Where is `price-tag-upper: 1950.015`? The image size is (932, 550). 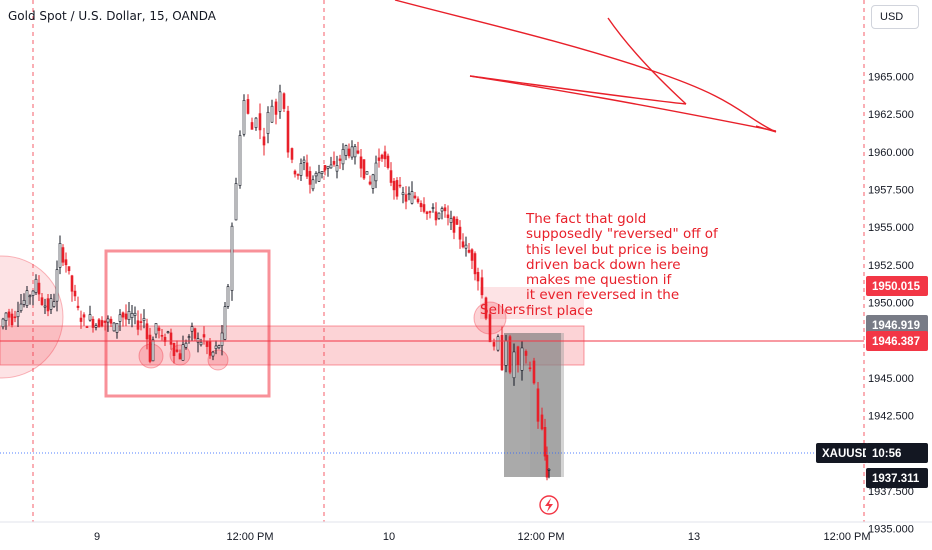
price-tag-upper: 1950.015 is located at coordinates (896, 287).